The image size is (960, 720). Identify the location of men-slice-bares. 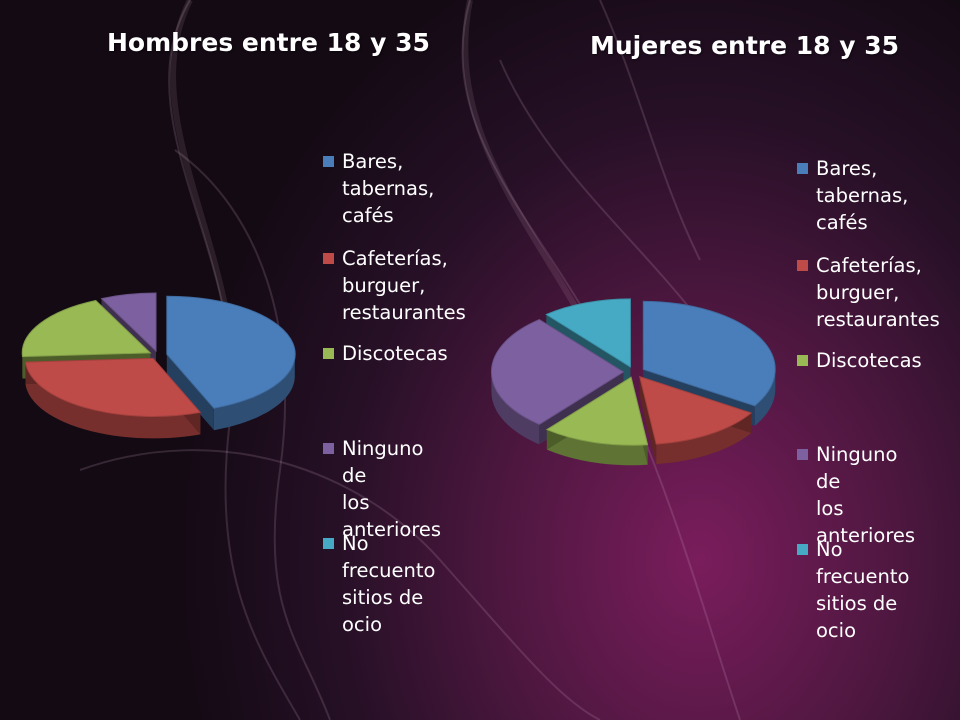
(231, 352).